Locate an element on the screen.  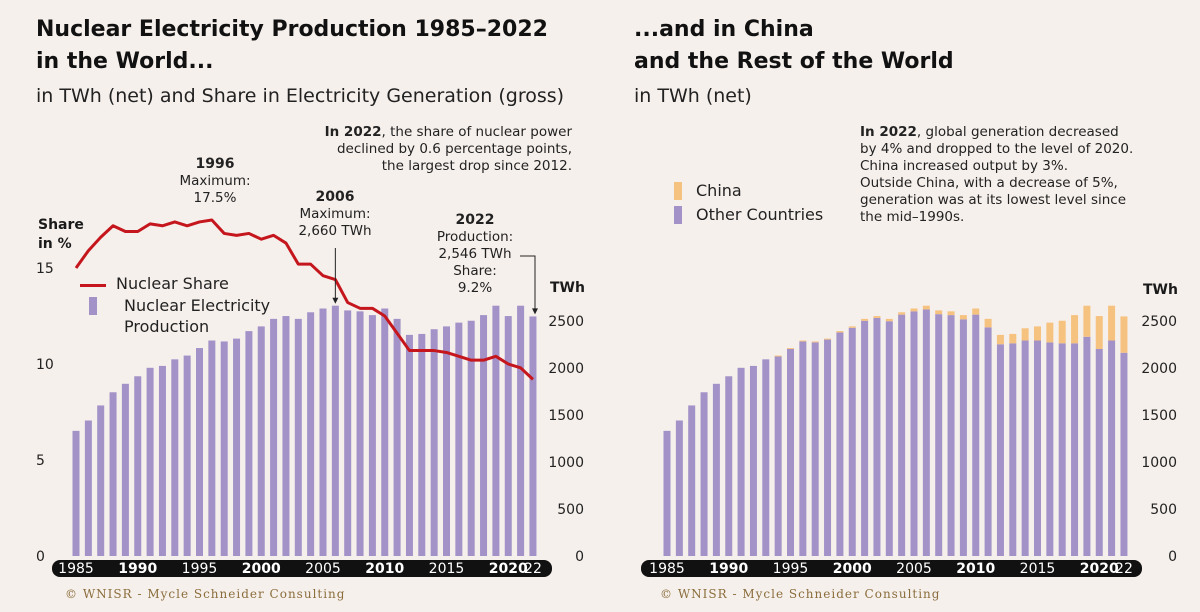
right-title-line2: and the Rest of the World is located at coordinates (794, 61).